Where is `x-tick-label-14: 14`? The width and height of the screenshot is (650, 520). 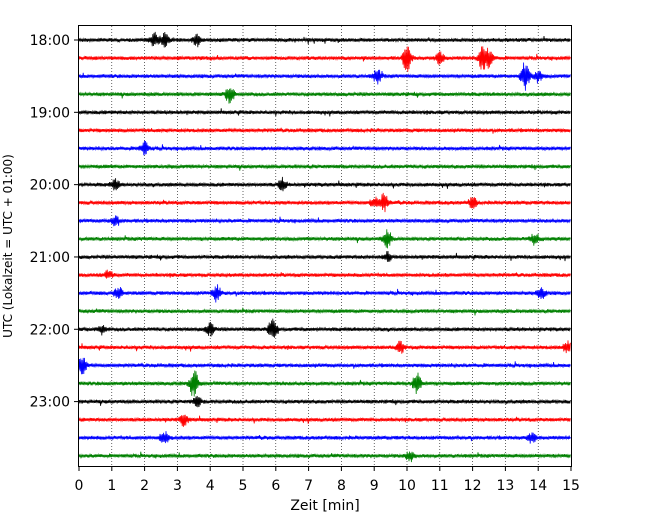 x-tick-label-14: 14 is located at coordinates (538, 486).